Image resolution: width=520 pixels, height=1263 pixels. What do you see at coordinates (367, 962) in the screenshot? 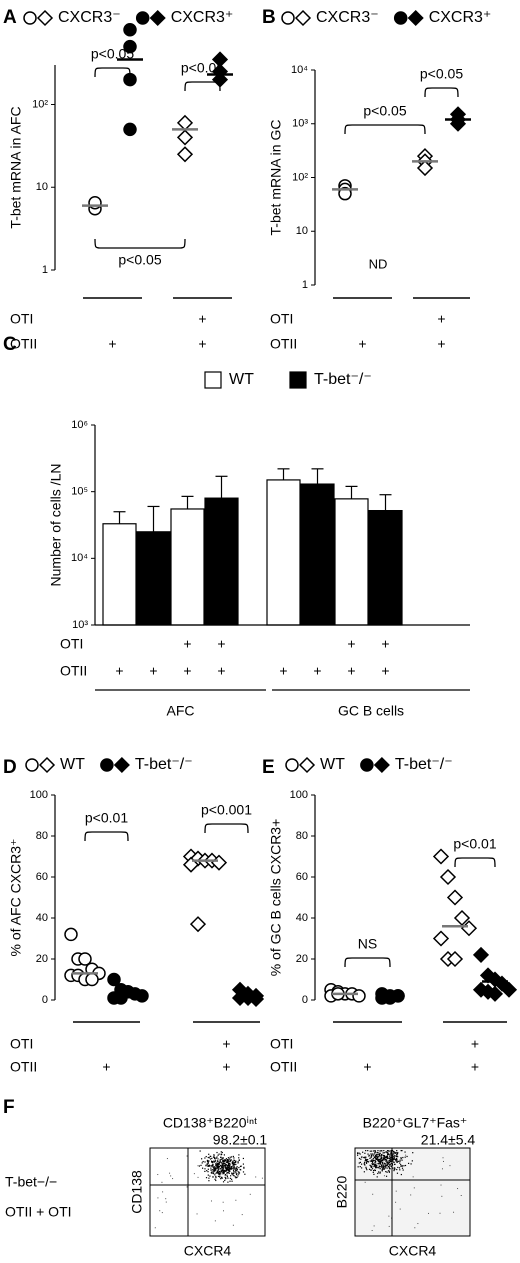
I see `bracket` at bounding box center [367, 962].